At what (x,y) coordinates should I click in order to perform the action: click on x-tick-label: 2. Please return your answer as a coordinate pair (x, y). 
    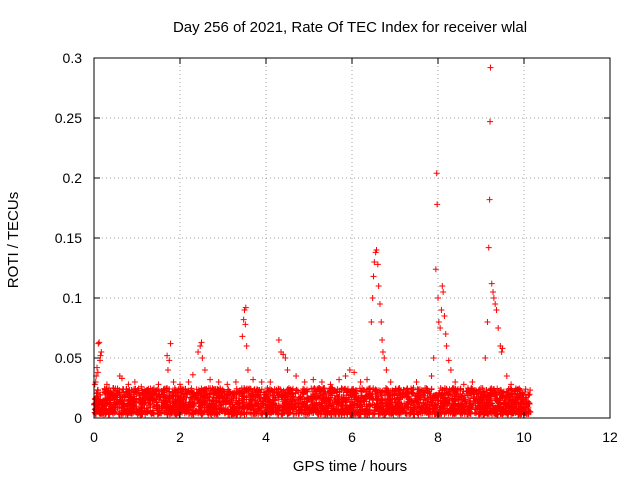
    Looking at the image, I should click on (180, 437).